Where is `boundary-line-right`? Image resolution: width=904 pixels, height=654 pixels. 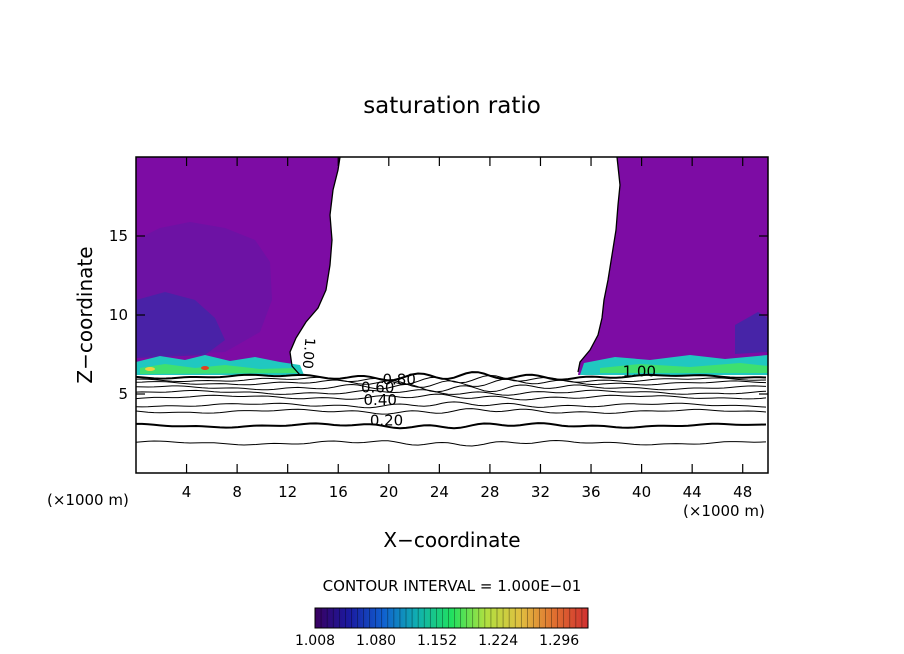 boundary-line-right is located at coordinates (599, 265).